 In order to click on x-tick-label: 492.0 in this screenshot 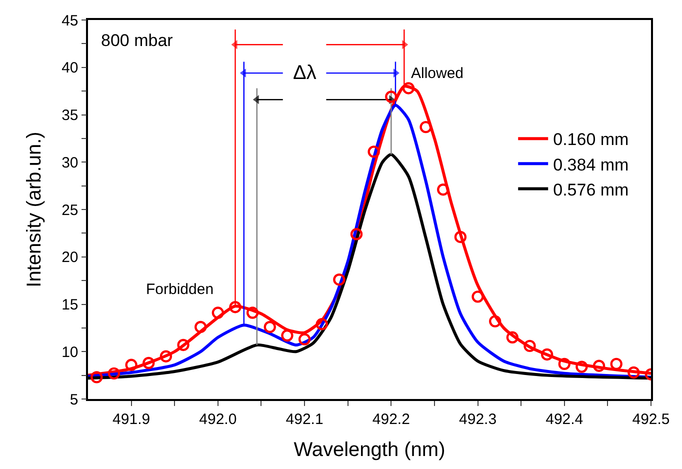, I will do `click(218, 419)`.